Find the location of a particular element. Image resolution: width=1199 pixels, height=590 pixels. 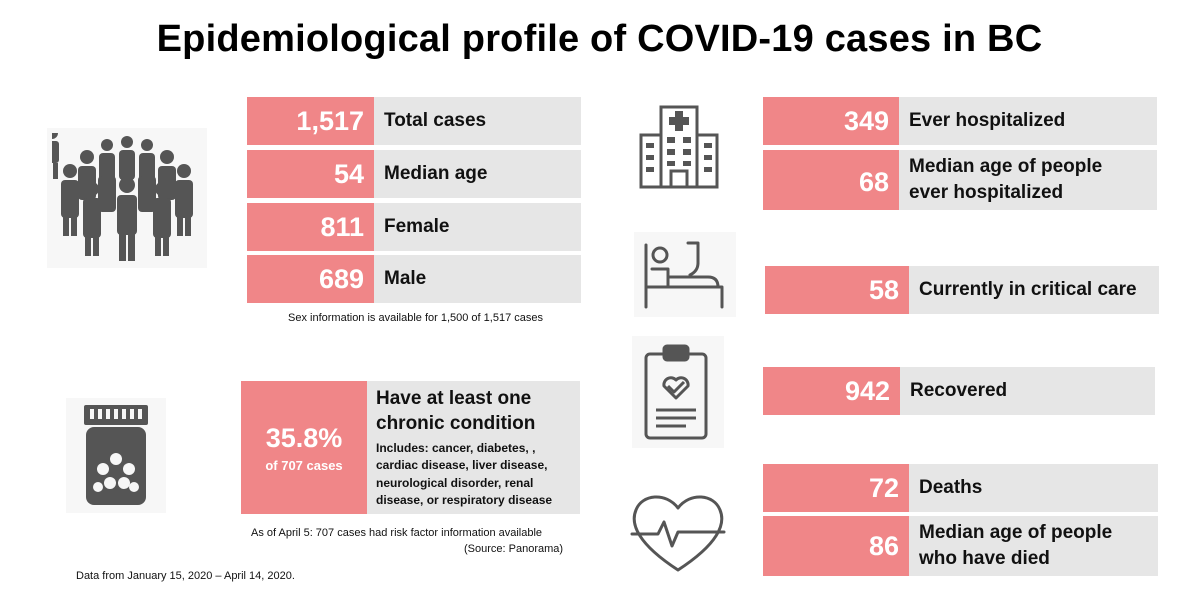

chronic-includes-line: cardiac disease, liver disease, is located at coordinates (462, 465).